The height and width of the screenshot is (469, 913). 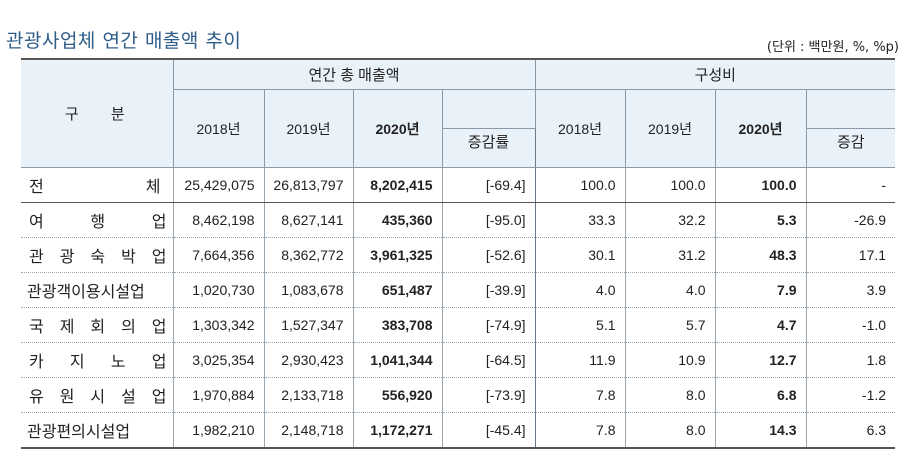 What do you see at coordinates (760, 220) in the screenshot?
I see `share-2020: 5.3` at bounding box center [760, 220].